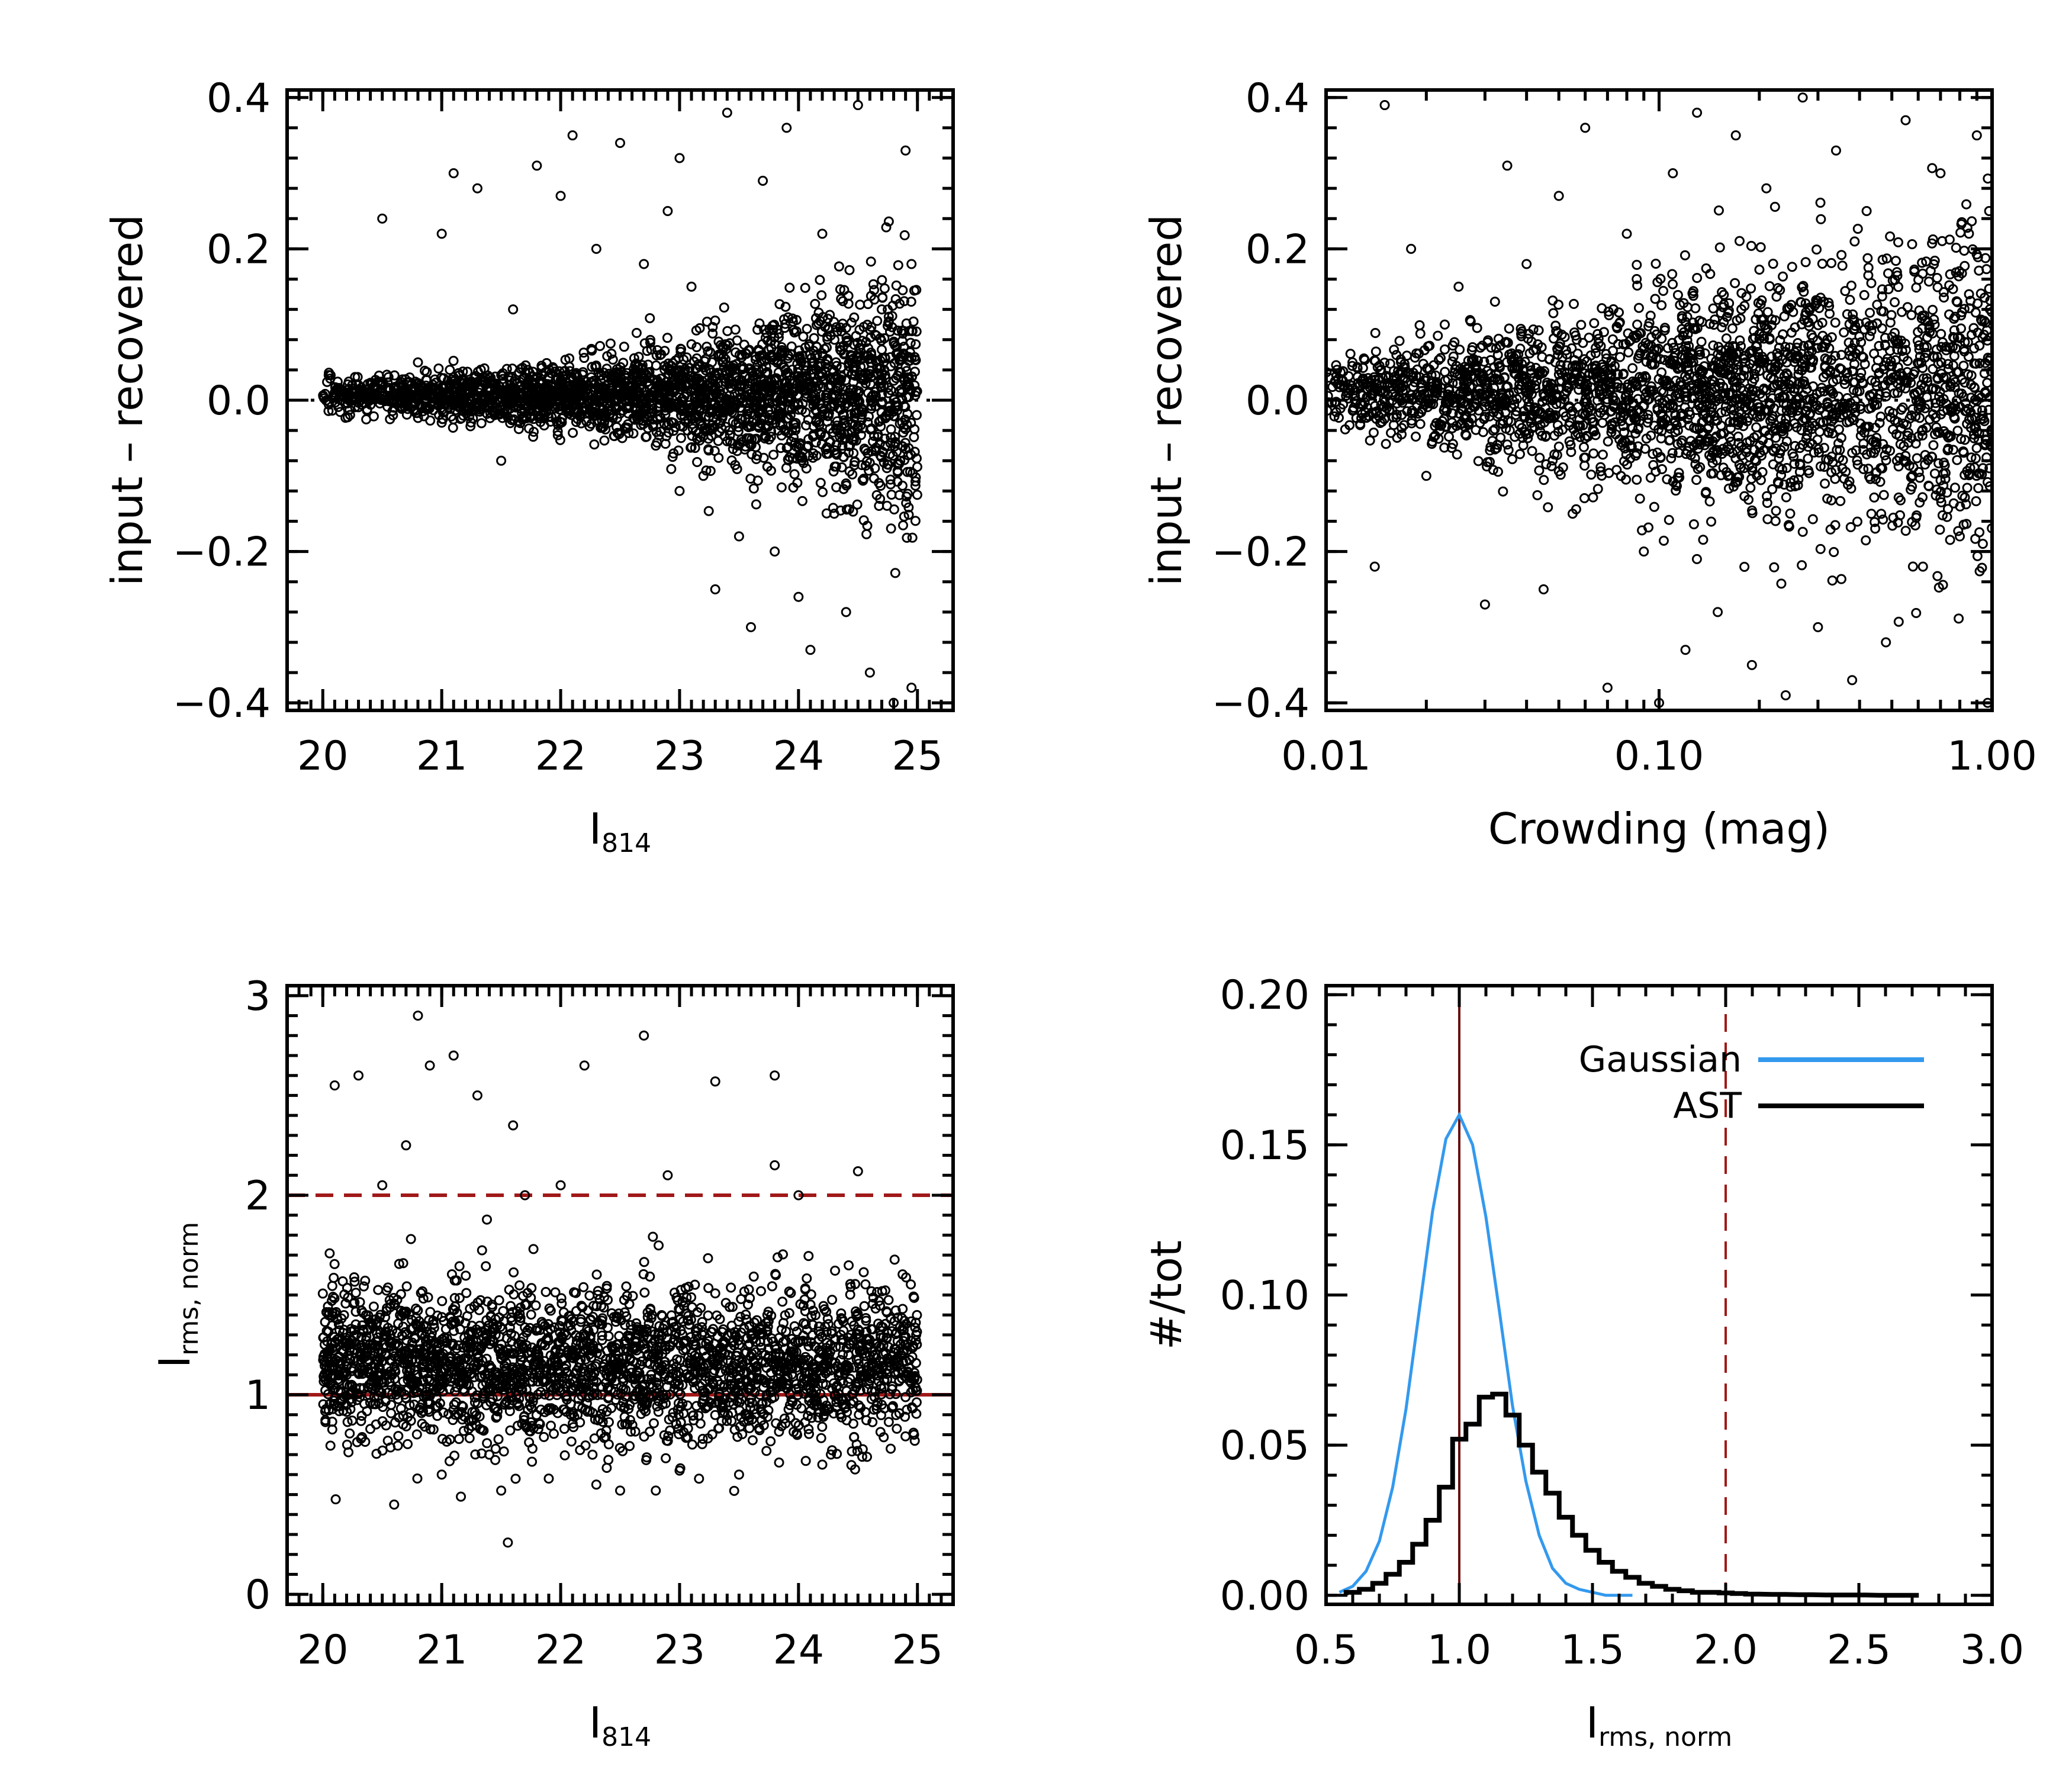 Image resolution: width=2072 pixels, height=1776 pixels. Describe the element at coordinates (626, 843) in the screenshot. I see `x-axis-label-sub: 814` at that location.